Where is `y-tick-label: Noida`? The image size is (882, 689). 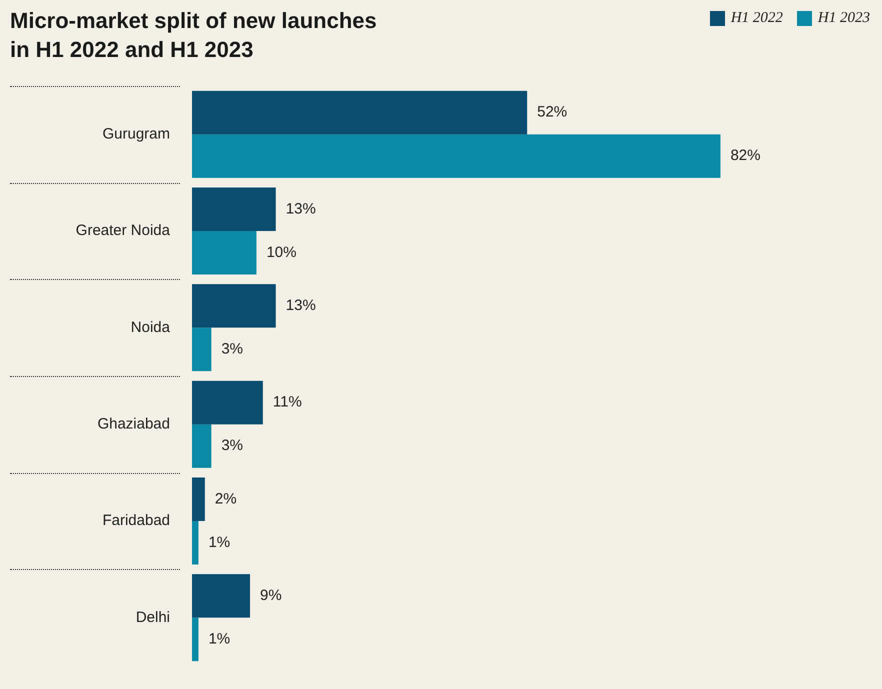
y-tick-label: Noida is located at coordinates (150, 327).